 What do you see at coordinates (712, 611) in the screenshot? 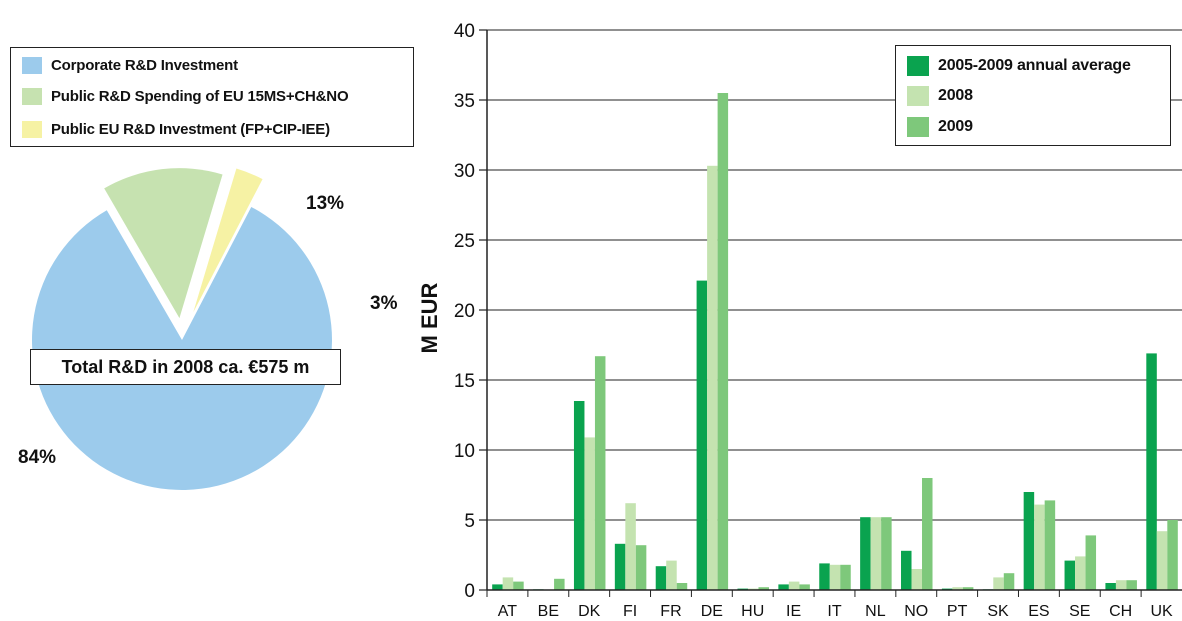
I see `x-tick-label: DE` at bounding box center [712, 611].